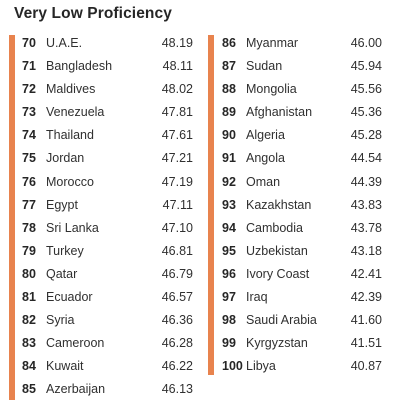 The width and height of the screenshot is (405, 408). I want to click on country-name: U.A.E., so click(64, 43).